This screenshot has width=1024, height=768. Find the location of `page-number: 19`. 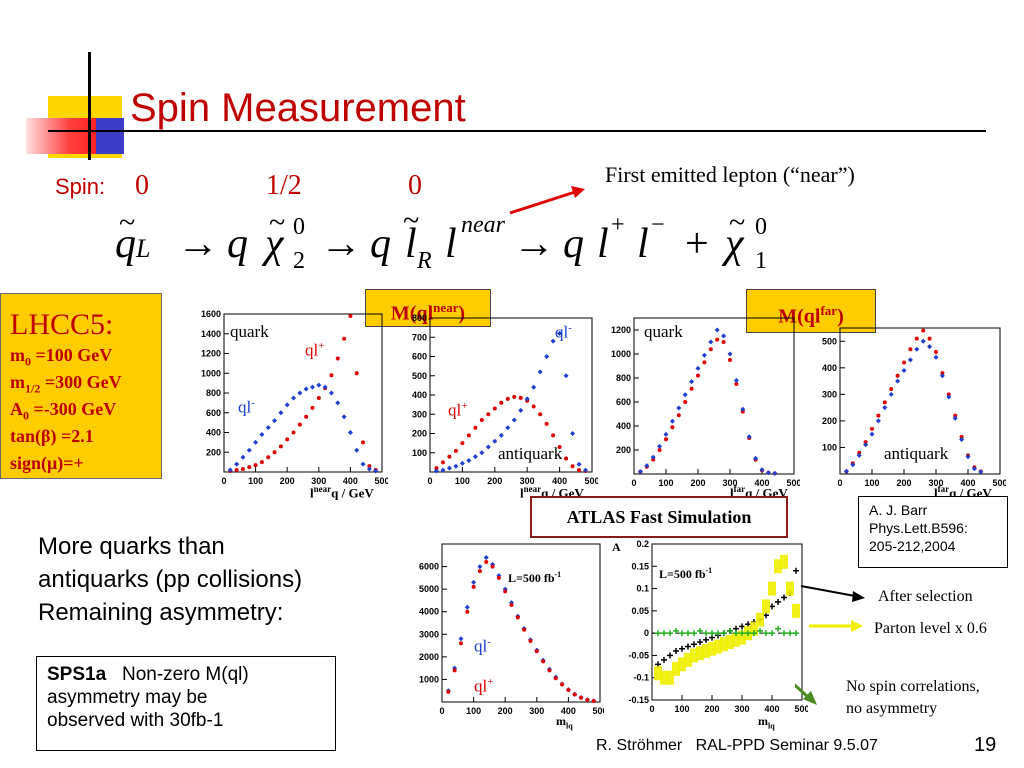

page-number: 19 is located at coordinates (985, 745).